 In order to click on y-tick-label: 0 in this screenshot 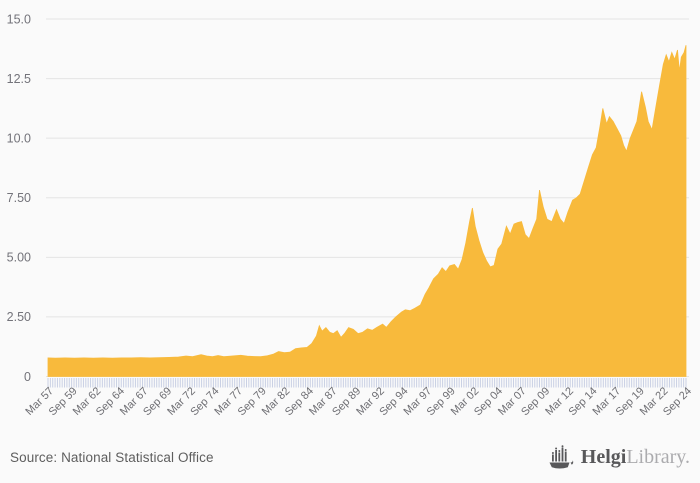, I will do `click(27, 377)`.